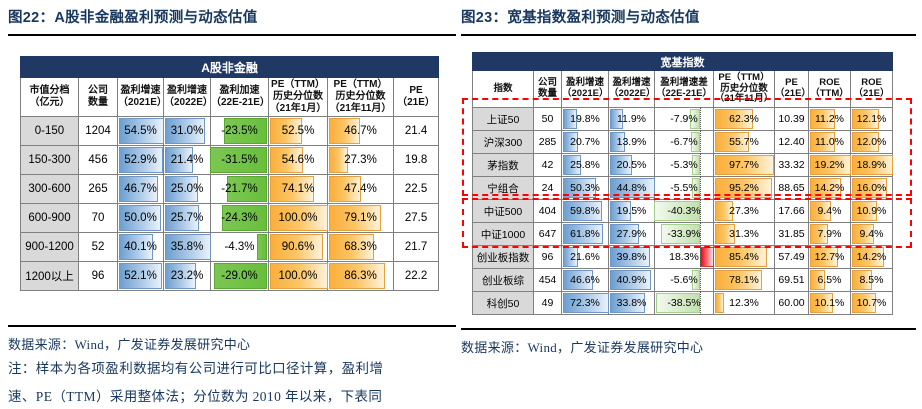 The image size is (922, 409). Describe the element at coordinates (744, 280) in the screenshot. I see `cell-value: 78.1%` at that location.